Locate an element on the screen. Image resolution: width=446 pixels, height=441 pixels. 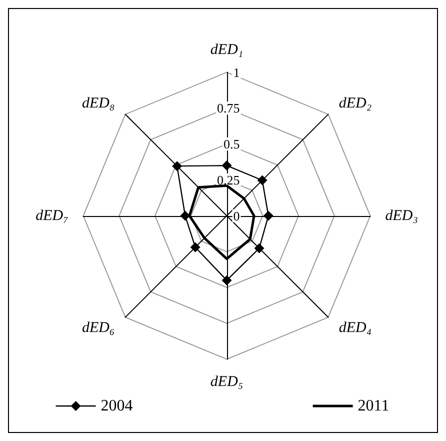
spoke-label: dED₅ is located at coordinates (227, 382).